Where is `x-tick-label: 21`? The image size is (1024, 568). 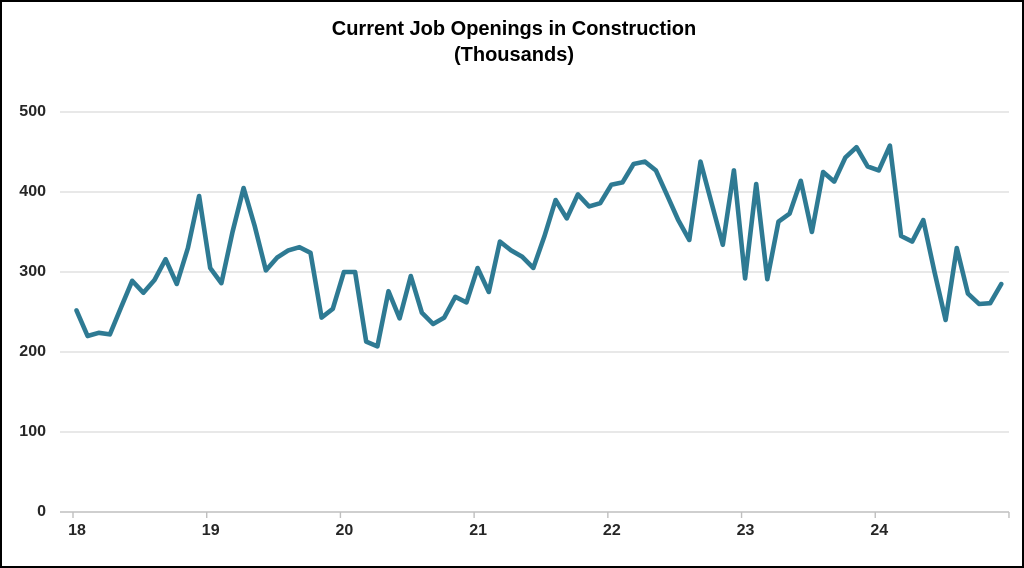
x-tick-label: 21 is located at coordinates (478, 530).